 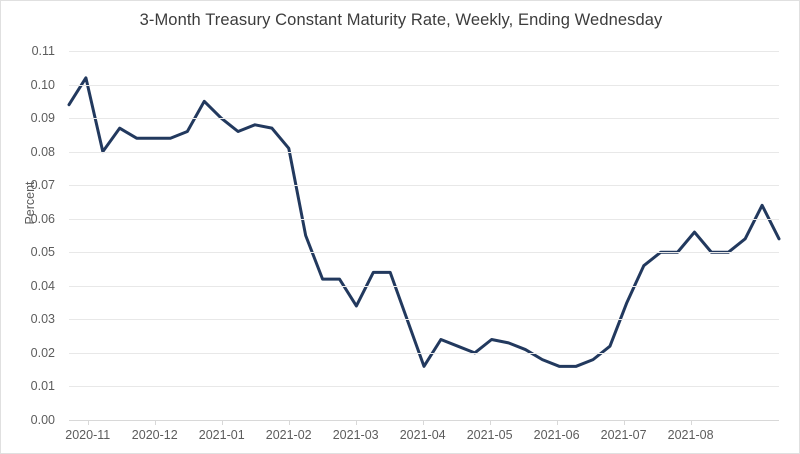 What do you see at coordinates (288, 435) in the screenshot?
I see `x-axis-tick-label: 2021-02` at bounding box center [288, 435].